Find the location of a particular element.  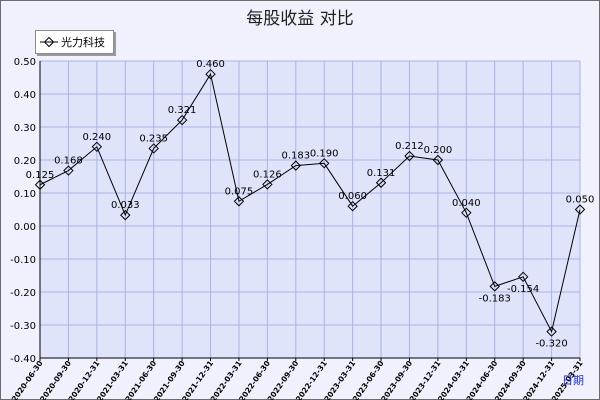

data-label: 0.460 is located at coordinates (210, 64).